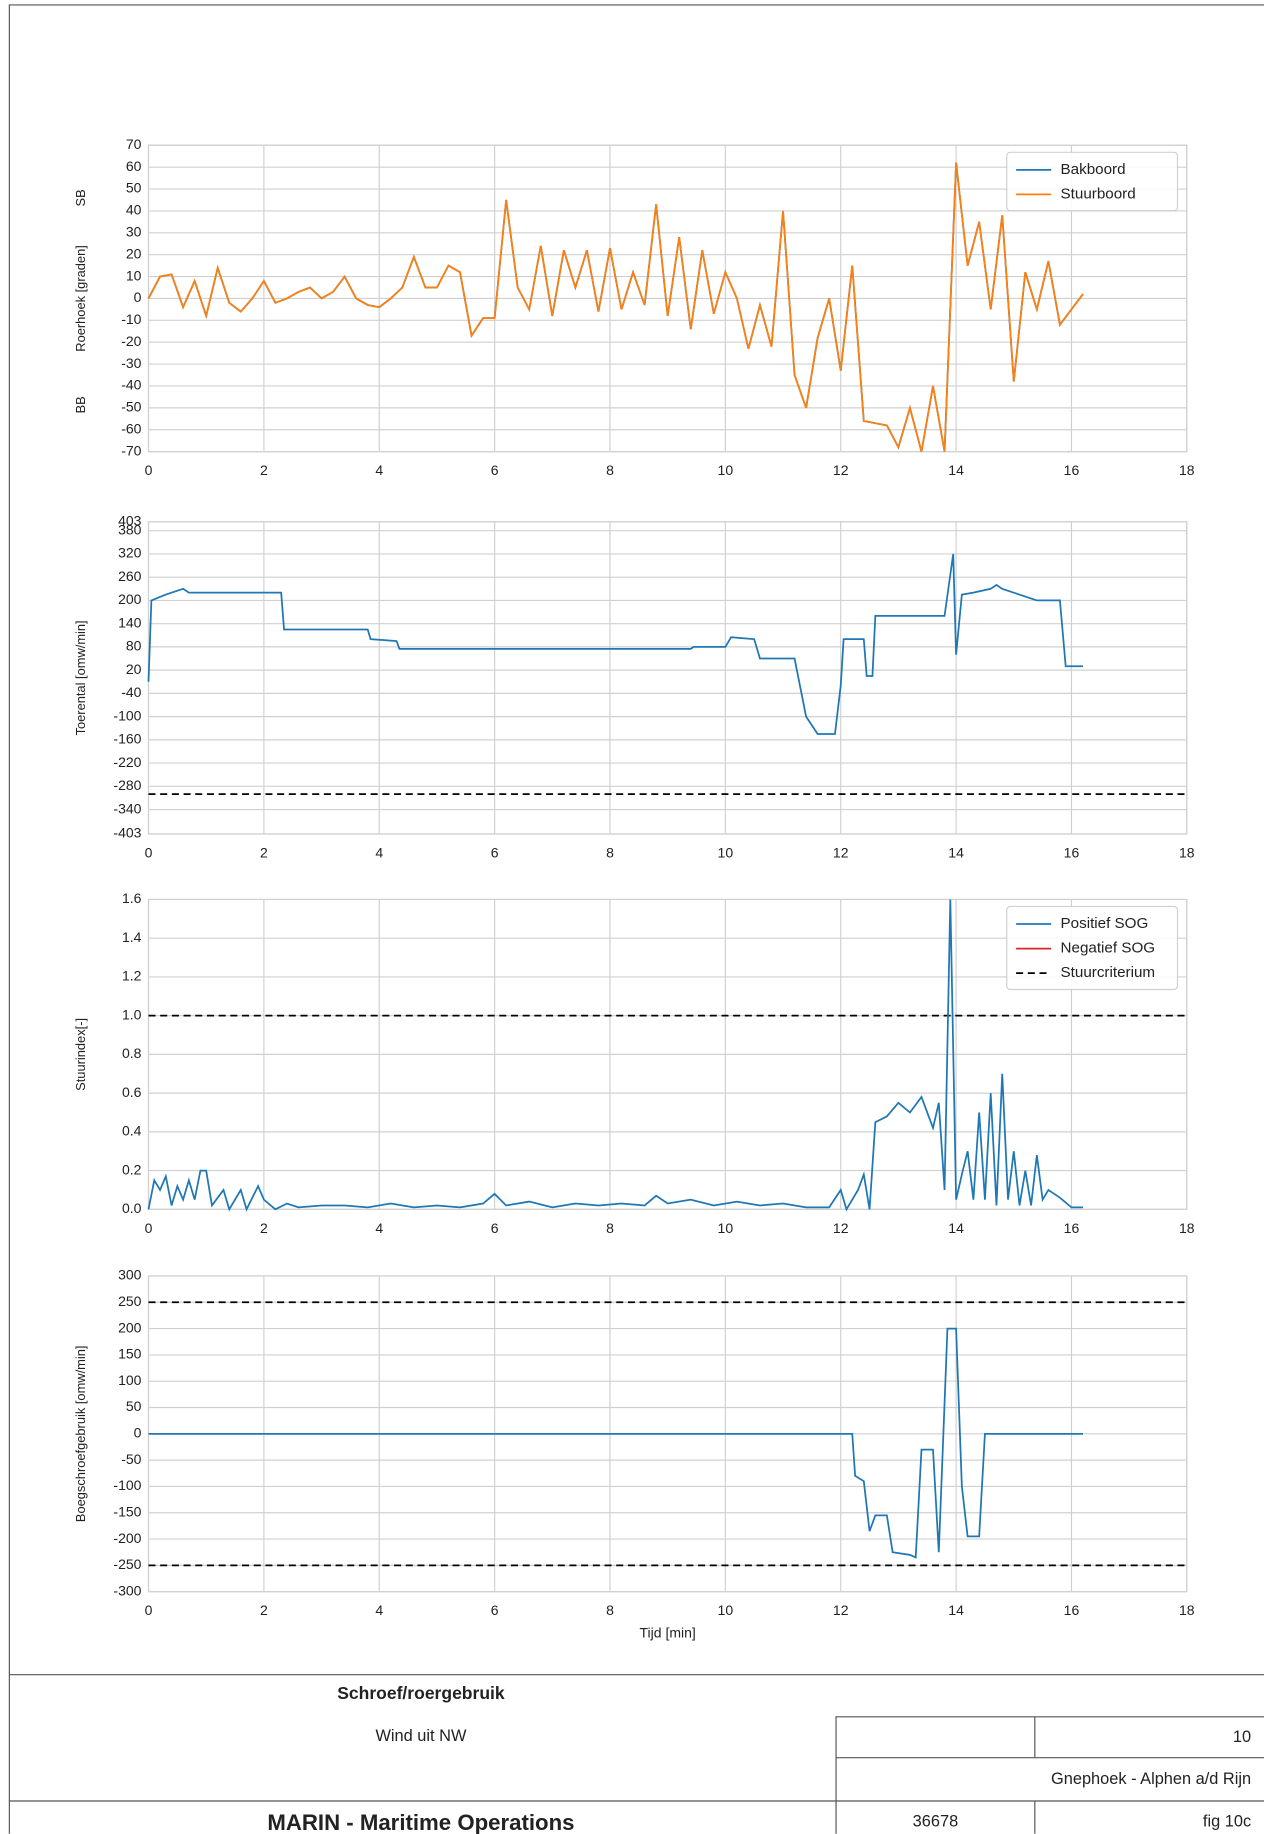 The height and width of the screenshot is (1834, 1264). I want to click on y-tick-label: 0.6, so click(132, 1092).